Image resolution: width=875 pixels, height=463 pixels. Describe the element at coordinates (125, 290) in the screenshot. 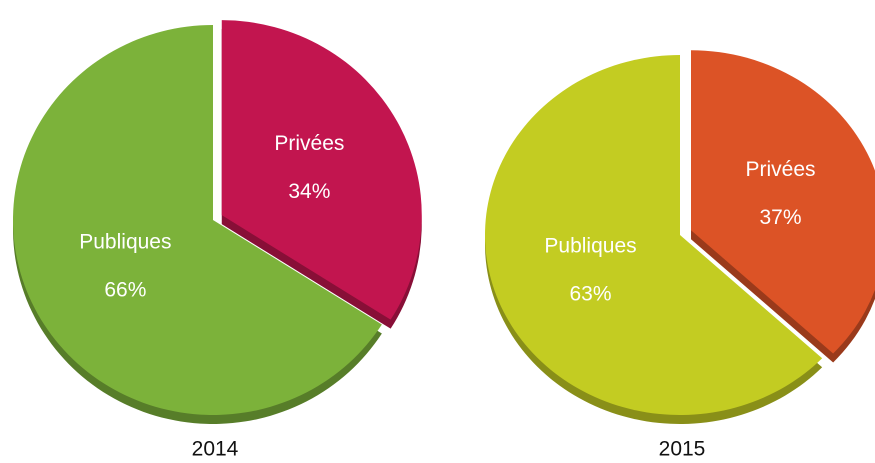

I see `slice-value-label: 66%` at that location.